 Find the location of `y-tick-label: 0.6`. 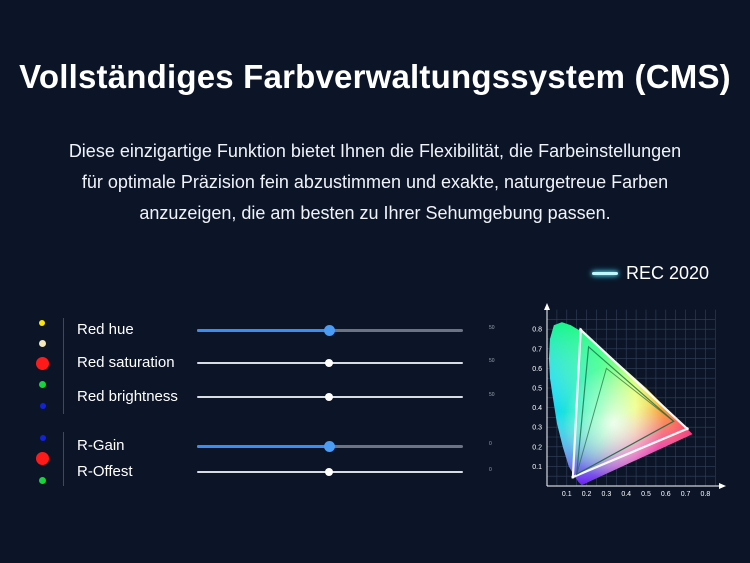

y-tick-label: 0.6 is located at coordinates (537, 369).